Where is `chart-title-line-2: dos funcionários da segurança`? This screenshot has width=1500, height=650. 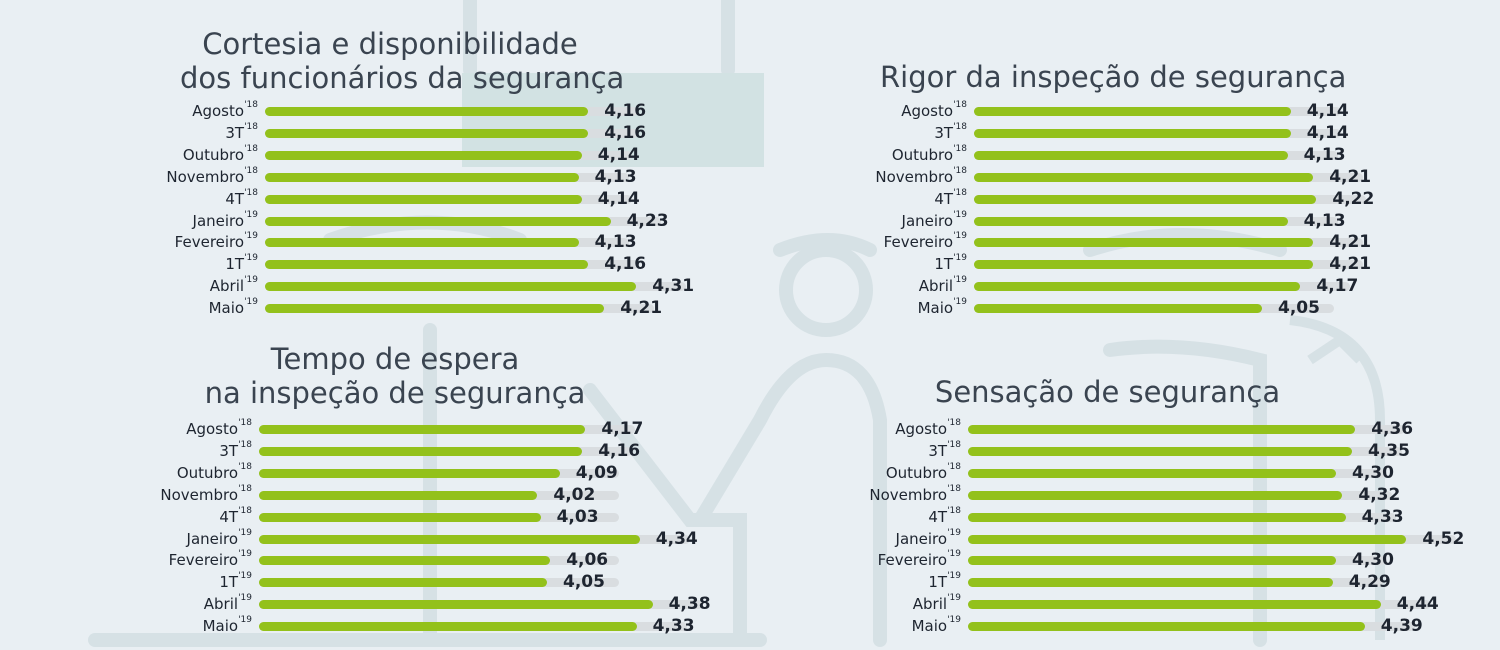 chart-title-line-2: dos funcionários da segurança is located at coordinates (402, 78).